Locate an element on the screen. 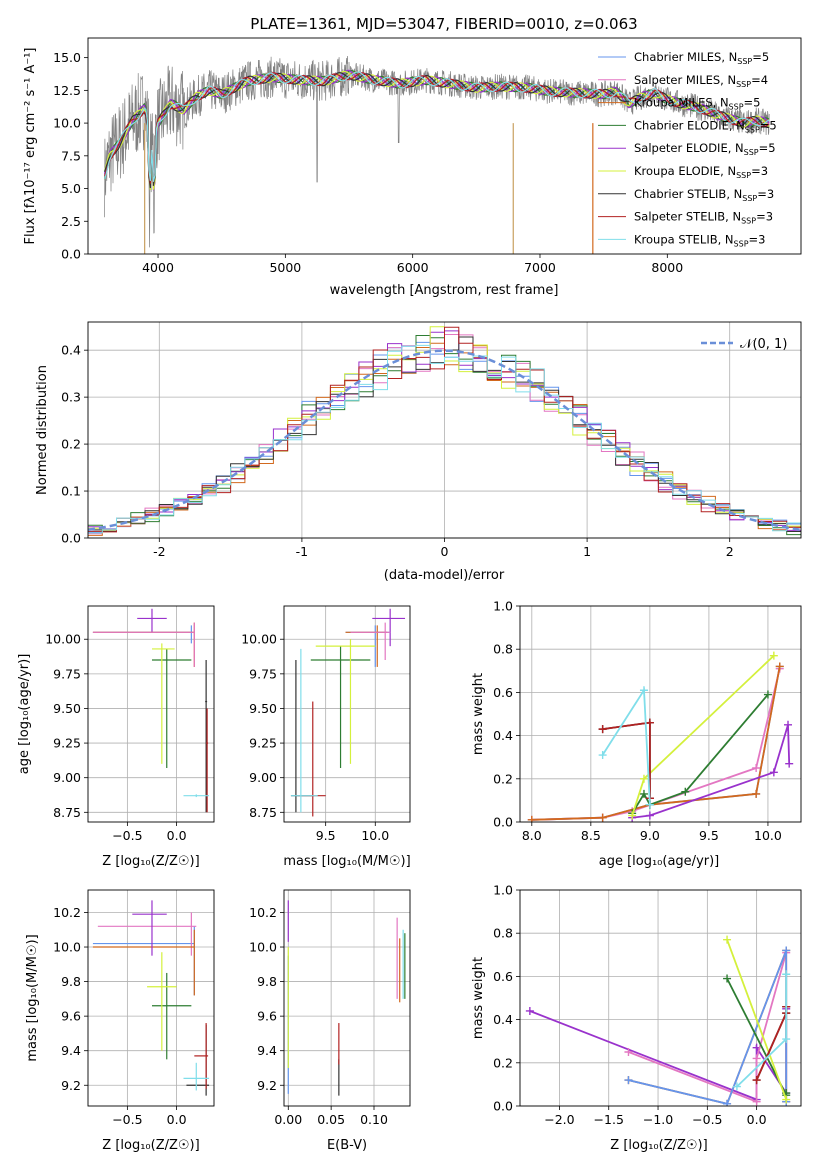 The height and width of the screenshot is (1170, 819). z-vs-age-y-label: age [log₁₀(age/yr)] is located at coordinates (24, 714).